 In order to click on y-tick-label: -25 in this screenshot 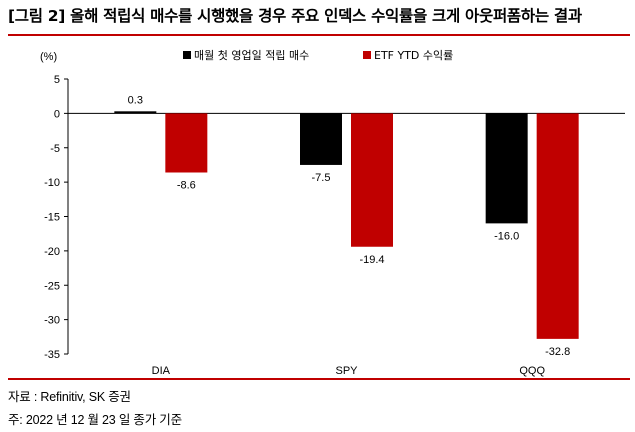, I will do `click(52, 286)`.